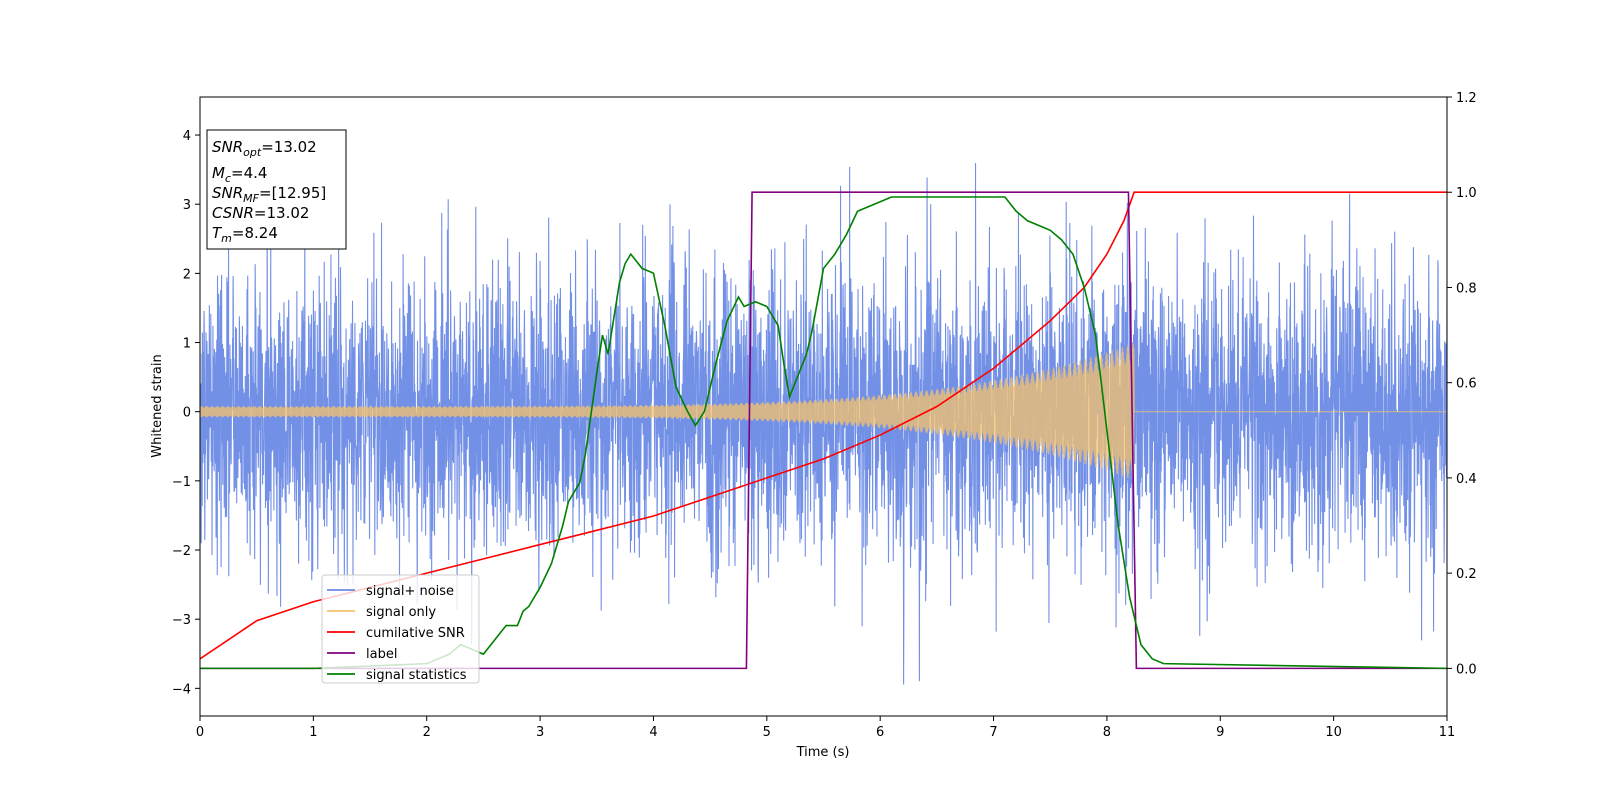  Describe the element at coordinates (313, 732) in the screenshot. I see `x-tick-label: 1` at that location.